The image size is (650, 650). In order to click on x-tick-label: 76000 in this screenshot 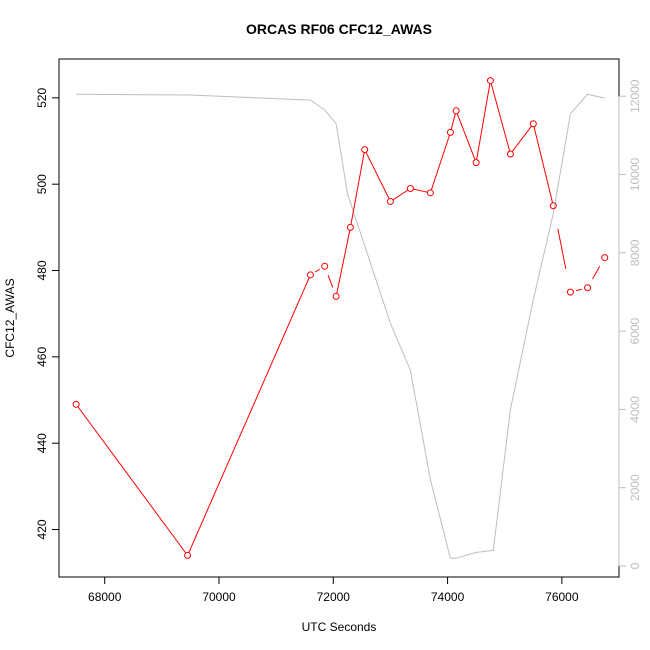, I will do `click(562, 597)`.